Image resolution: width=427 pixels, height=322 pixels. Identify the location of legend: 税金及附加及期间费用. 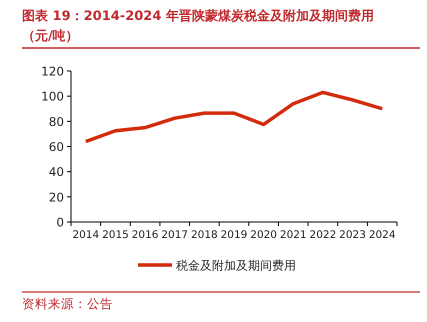
(217, 265).